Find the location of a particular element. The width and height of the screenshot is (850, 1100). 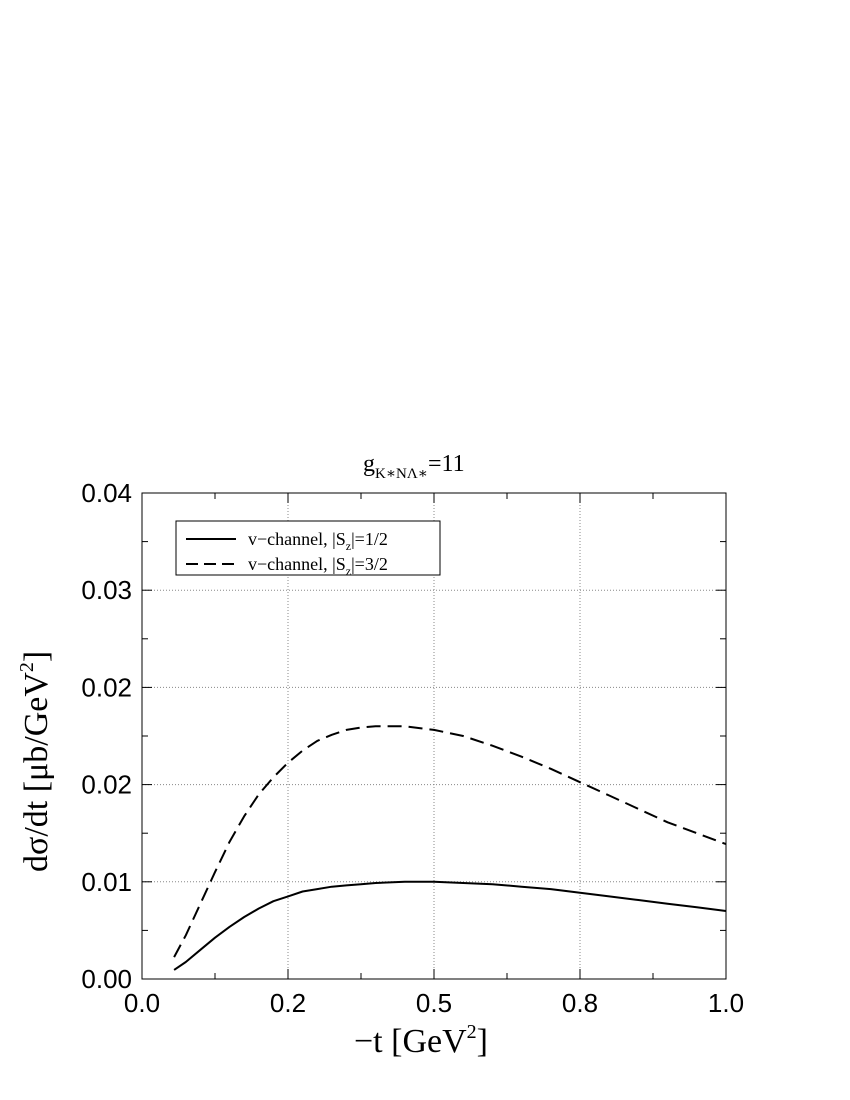

y-tick-label: 0.01 is located at coordinates (106, 882).